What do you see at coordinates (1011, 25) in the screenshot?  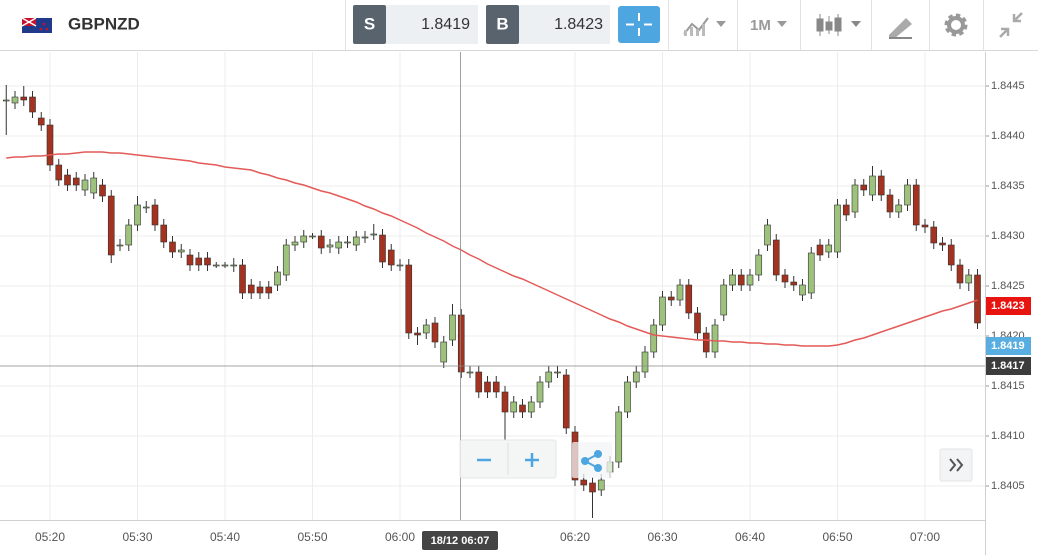 I see `collapse-button` at bounding box center [1011, 25].